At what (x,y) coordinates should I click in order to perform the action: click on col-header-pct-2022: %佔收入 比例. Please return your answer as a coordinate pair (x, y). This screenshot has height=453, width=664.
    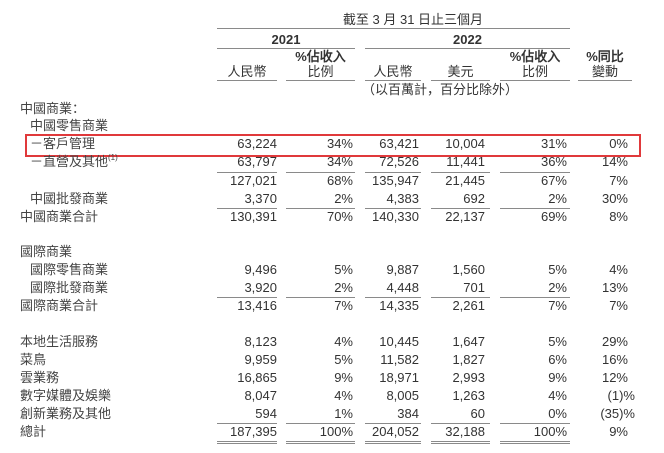
    Looking at the image, I should click on (535, 64).